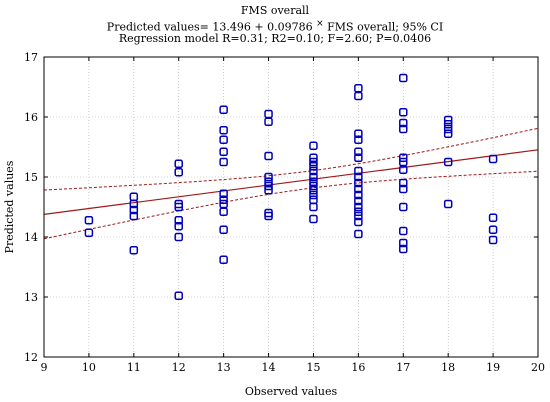 Image resolution: width=550 pixels, height=402 pixels. What do you see at coordinates (291, 391) in the screenshot?
I see `x-axis-label: Observed values` at bounding box center [291, 391].